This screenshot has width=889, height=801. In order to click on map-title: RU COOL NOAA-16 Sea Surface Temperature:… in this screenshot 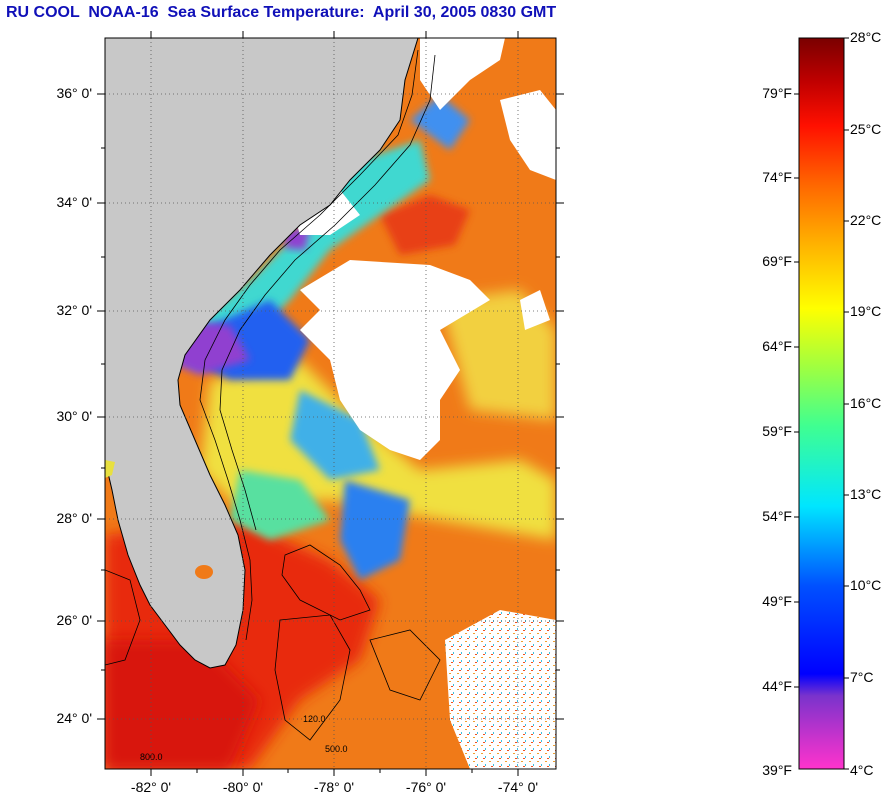, I will do `click(281, 12)`.